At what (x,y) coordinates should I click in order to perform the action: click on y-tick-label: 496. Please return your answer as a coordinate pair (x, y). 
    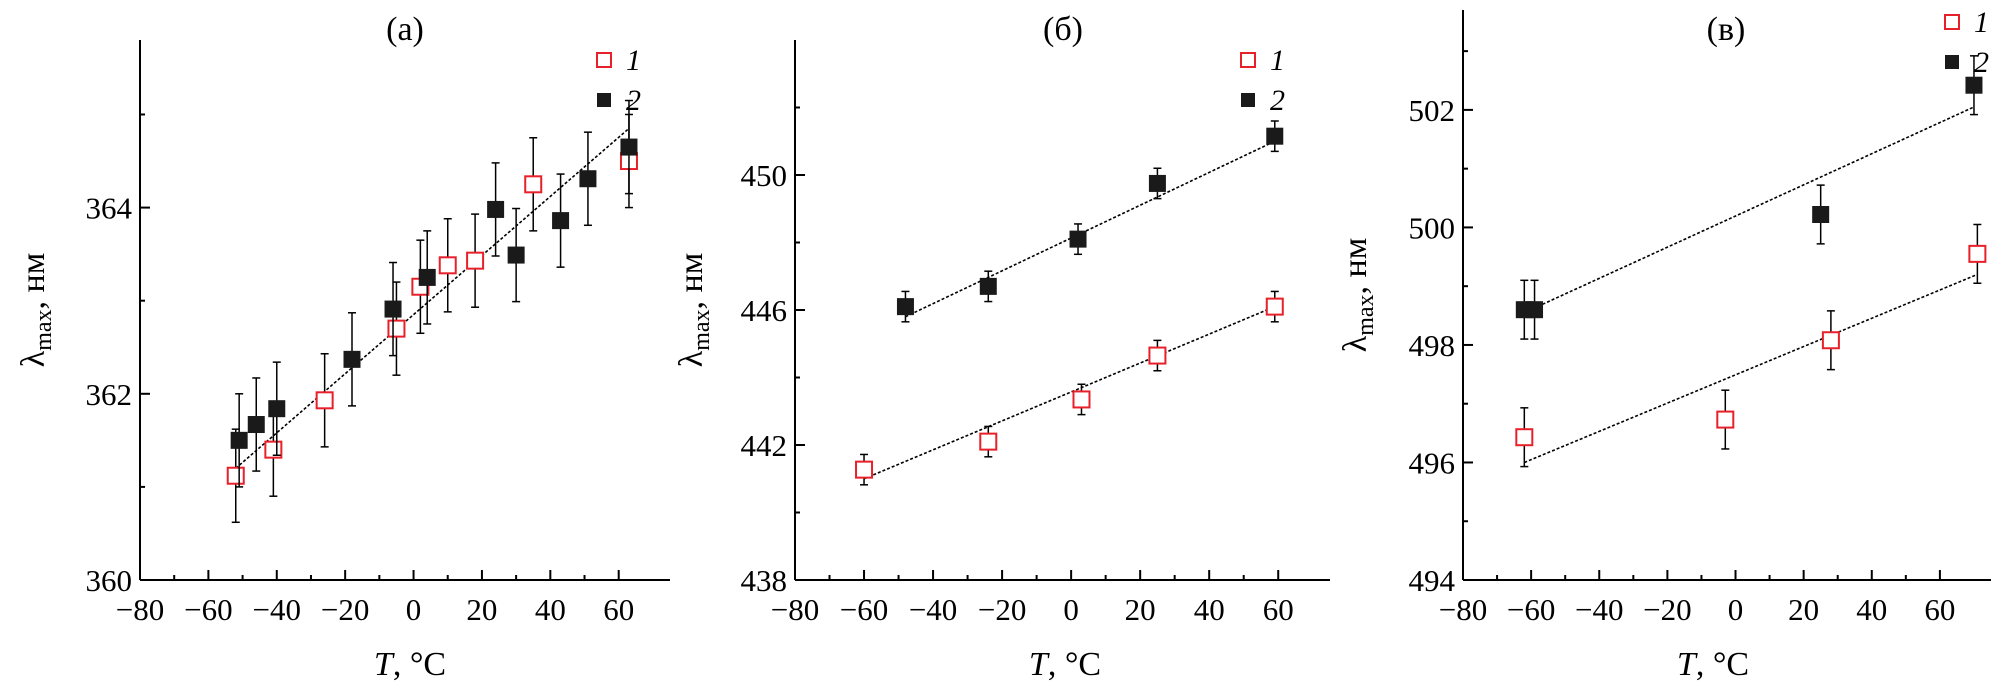
    Looking at the image, I should click on (1432, 462).